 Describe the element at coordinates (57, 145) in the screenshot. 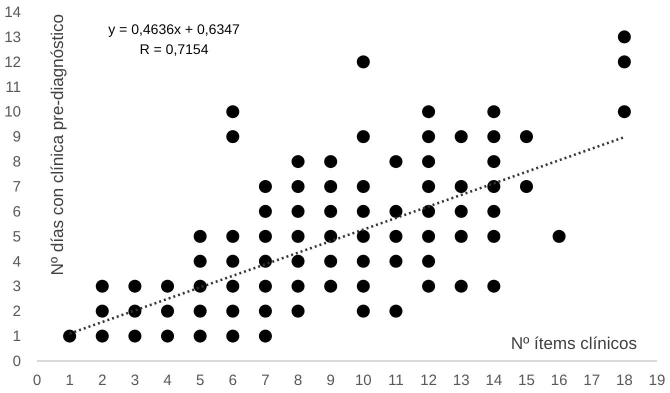

I see `y-axis-title: Nº días con clínica pre-diagnóstico` at that location.